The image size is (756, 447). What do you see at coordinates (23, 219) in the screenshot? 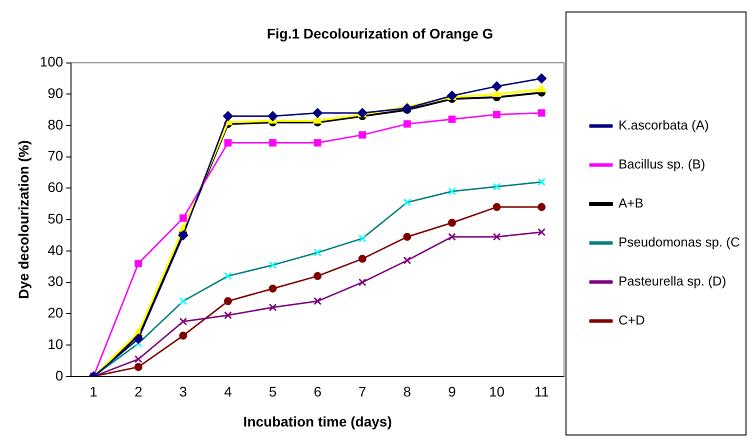
I see `y-axis-title: Dye decolourization (%)` at bounding box center [23, 219].